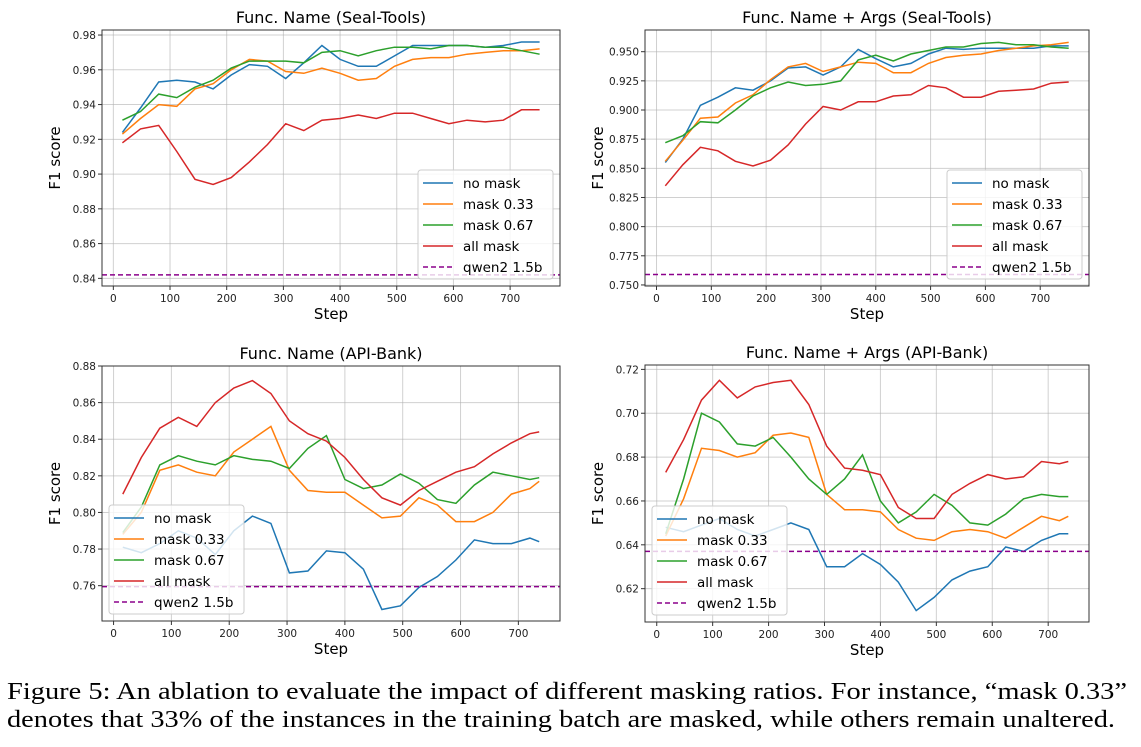 This screenshot has height=747, width=1141. I want to click on subplot-title: Func. Name (Seal-Tools), so click(331, 17).